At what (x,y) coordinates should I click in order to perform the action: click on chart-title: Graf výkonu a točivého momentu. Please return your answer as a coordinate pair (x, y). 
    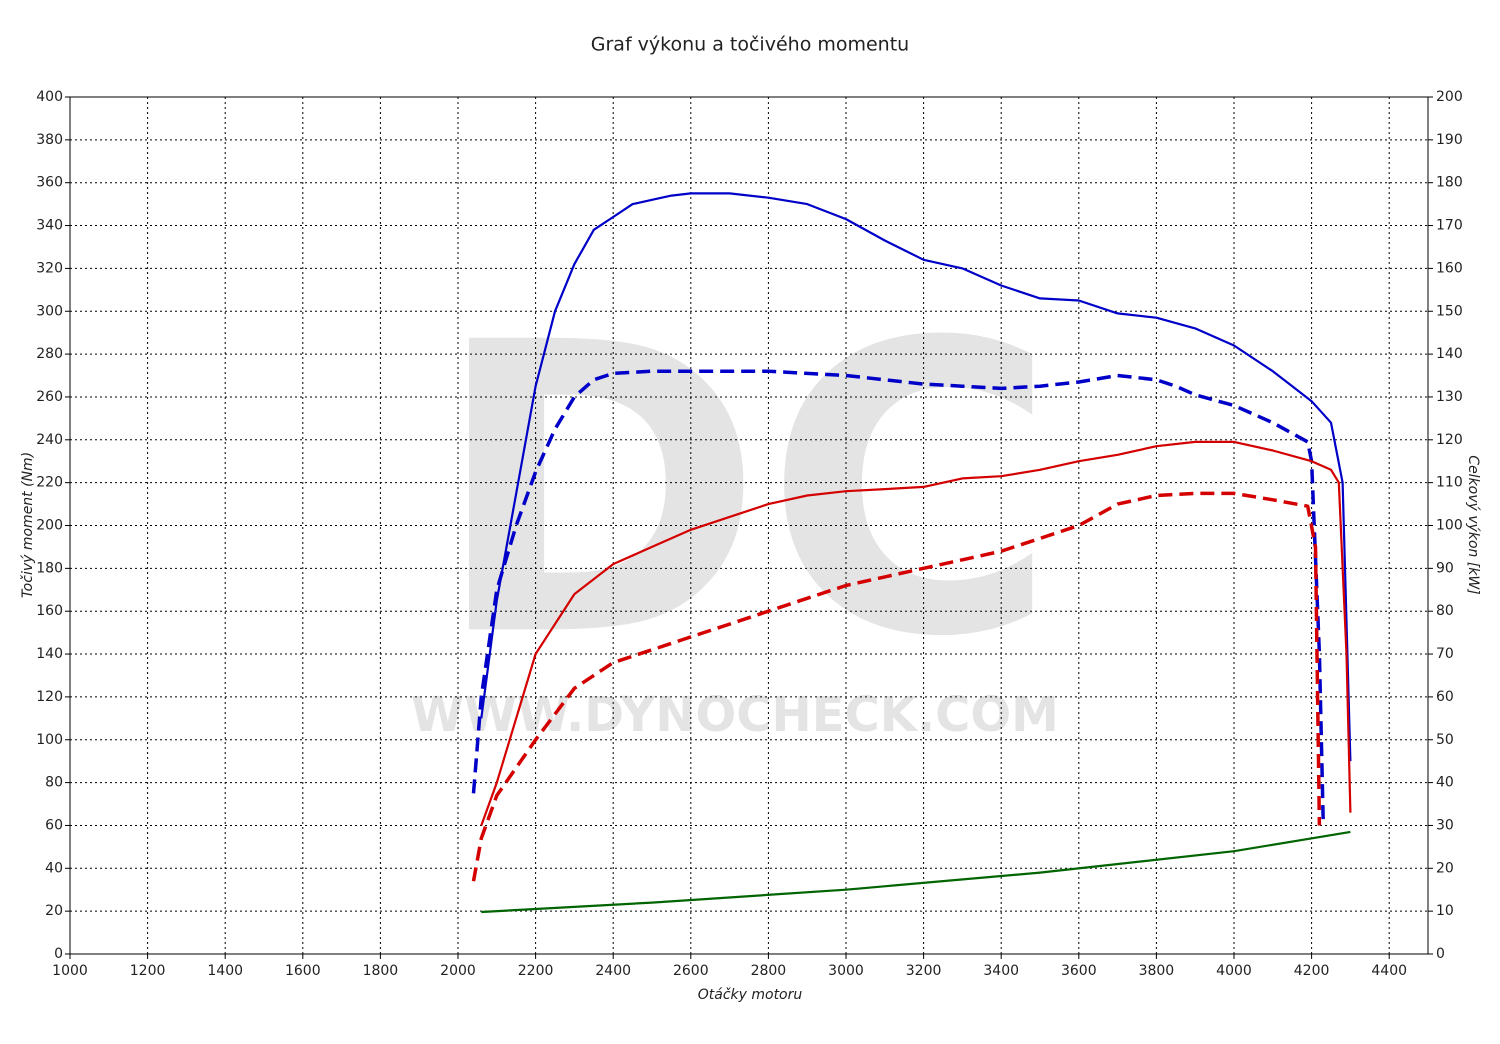
    Looking at the image, I should click on (750, 45).